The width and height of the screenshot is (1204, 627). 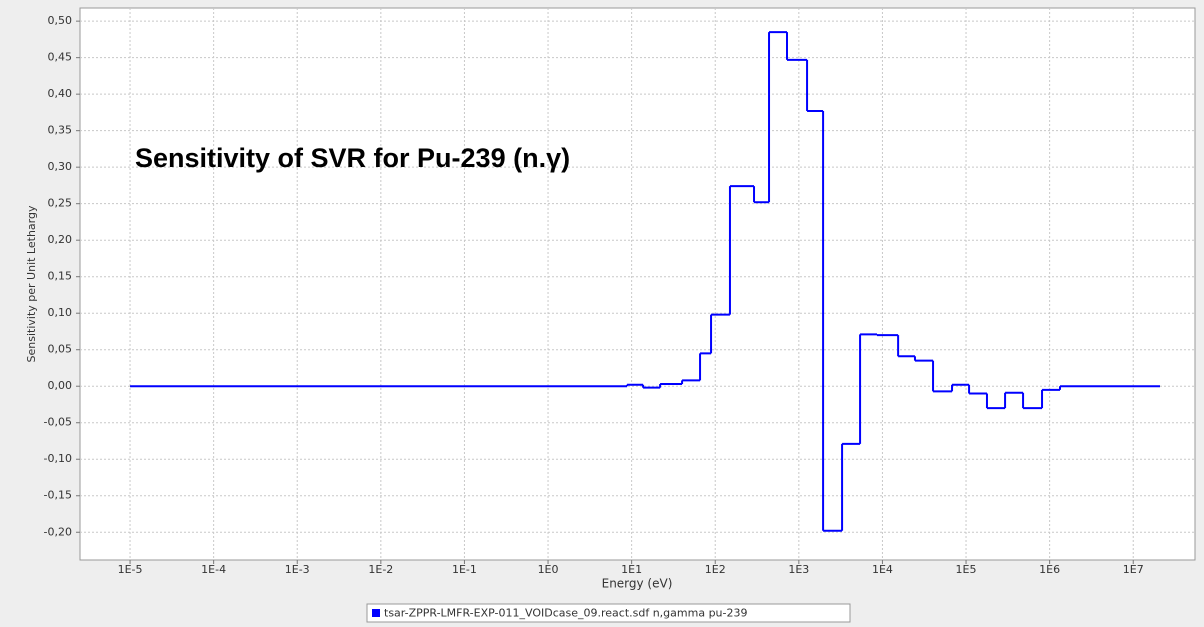 I want to click on y-tick-label: 0,45, so click(x=60, y=57).